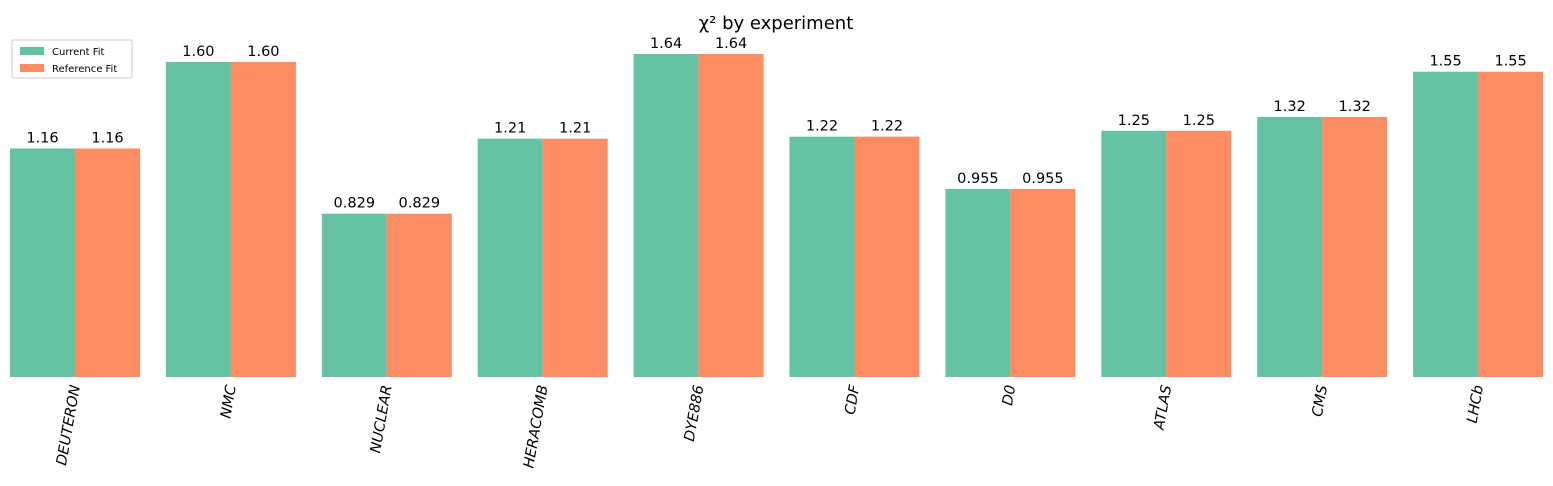 The image size is (1553, 486). Describe the element at coordinates (1445, 62) in the screenshot. I see `value-label-current-lhcb: 1.55` at that location.